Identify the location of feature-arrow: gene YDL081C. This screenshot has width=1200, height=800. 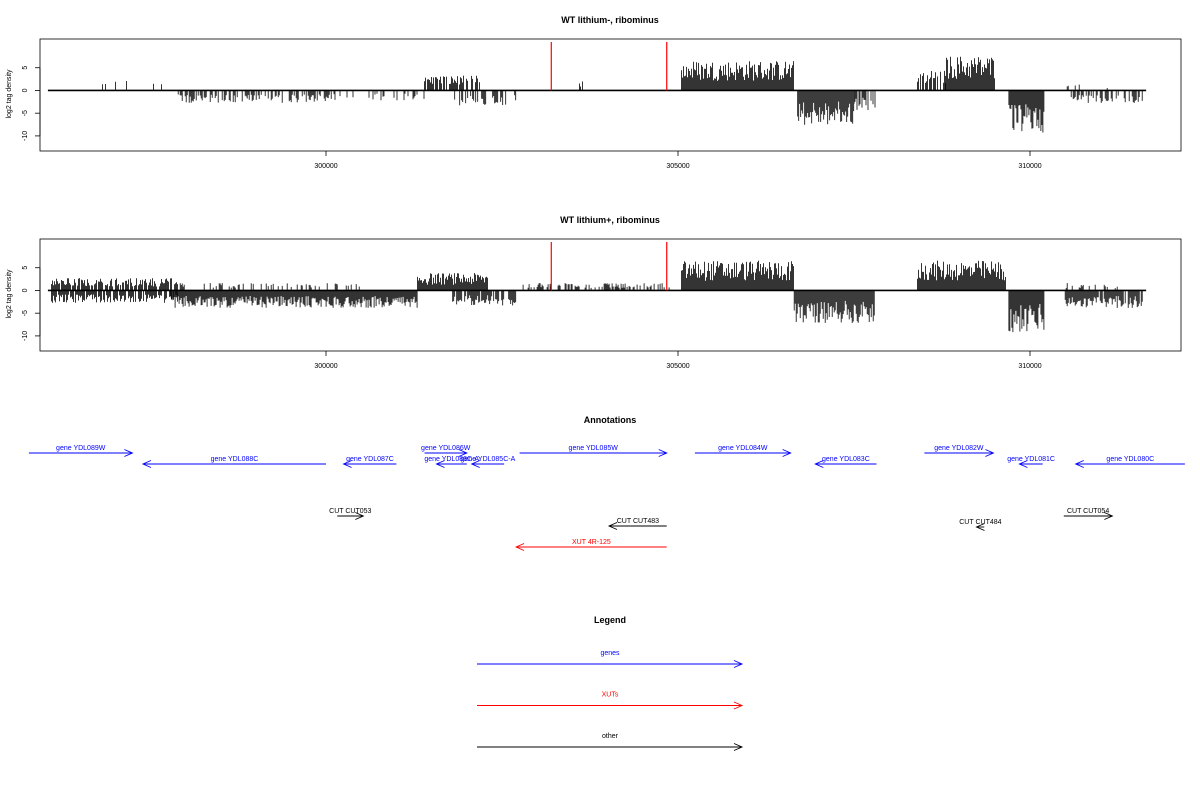
(1031, 462).